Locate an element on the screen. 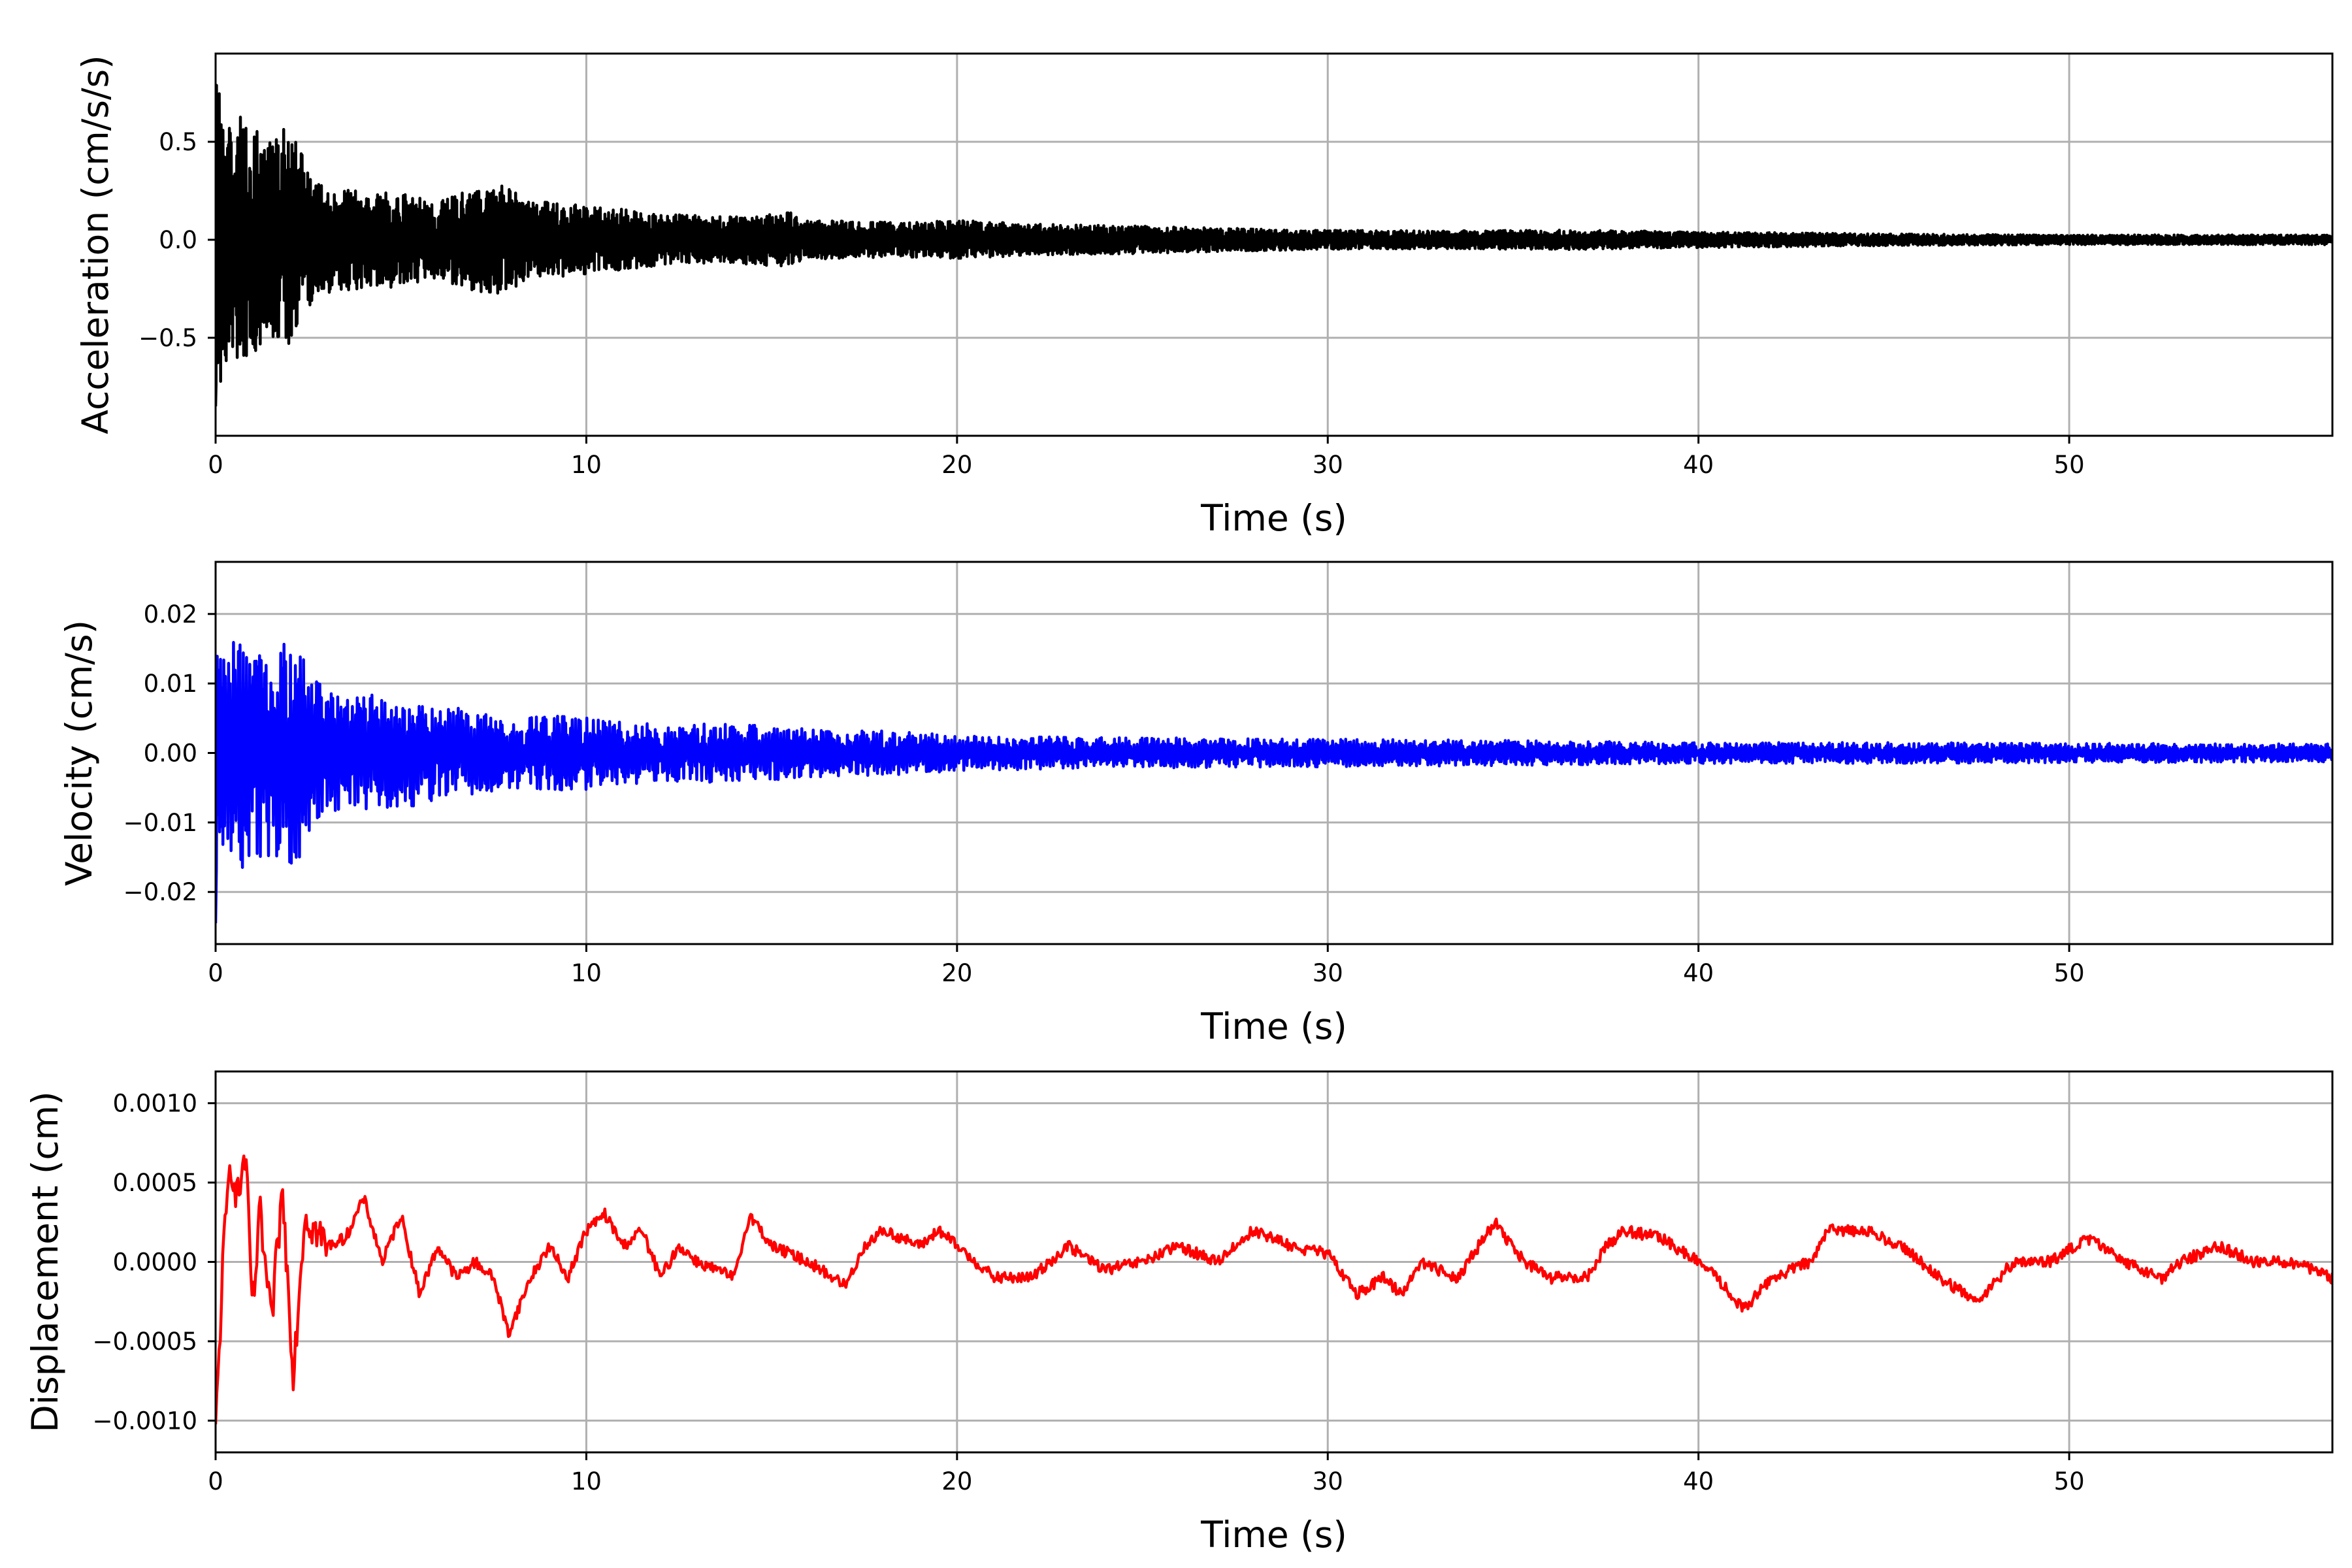  displacement-y-tick-label: −0.0010 is located at coordinates (145, 1421).